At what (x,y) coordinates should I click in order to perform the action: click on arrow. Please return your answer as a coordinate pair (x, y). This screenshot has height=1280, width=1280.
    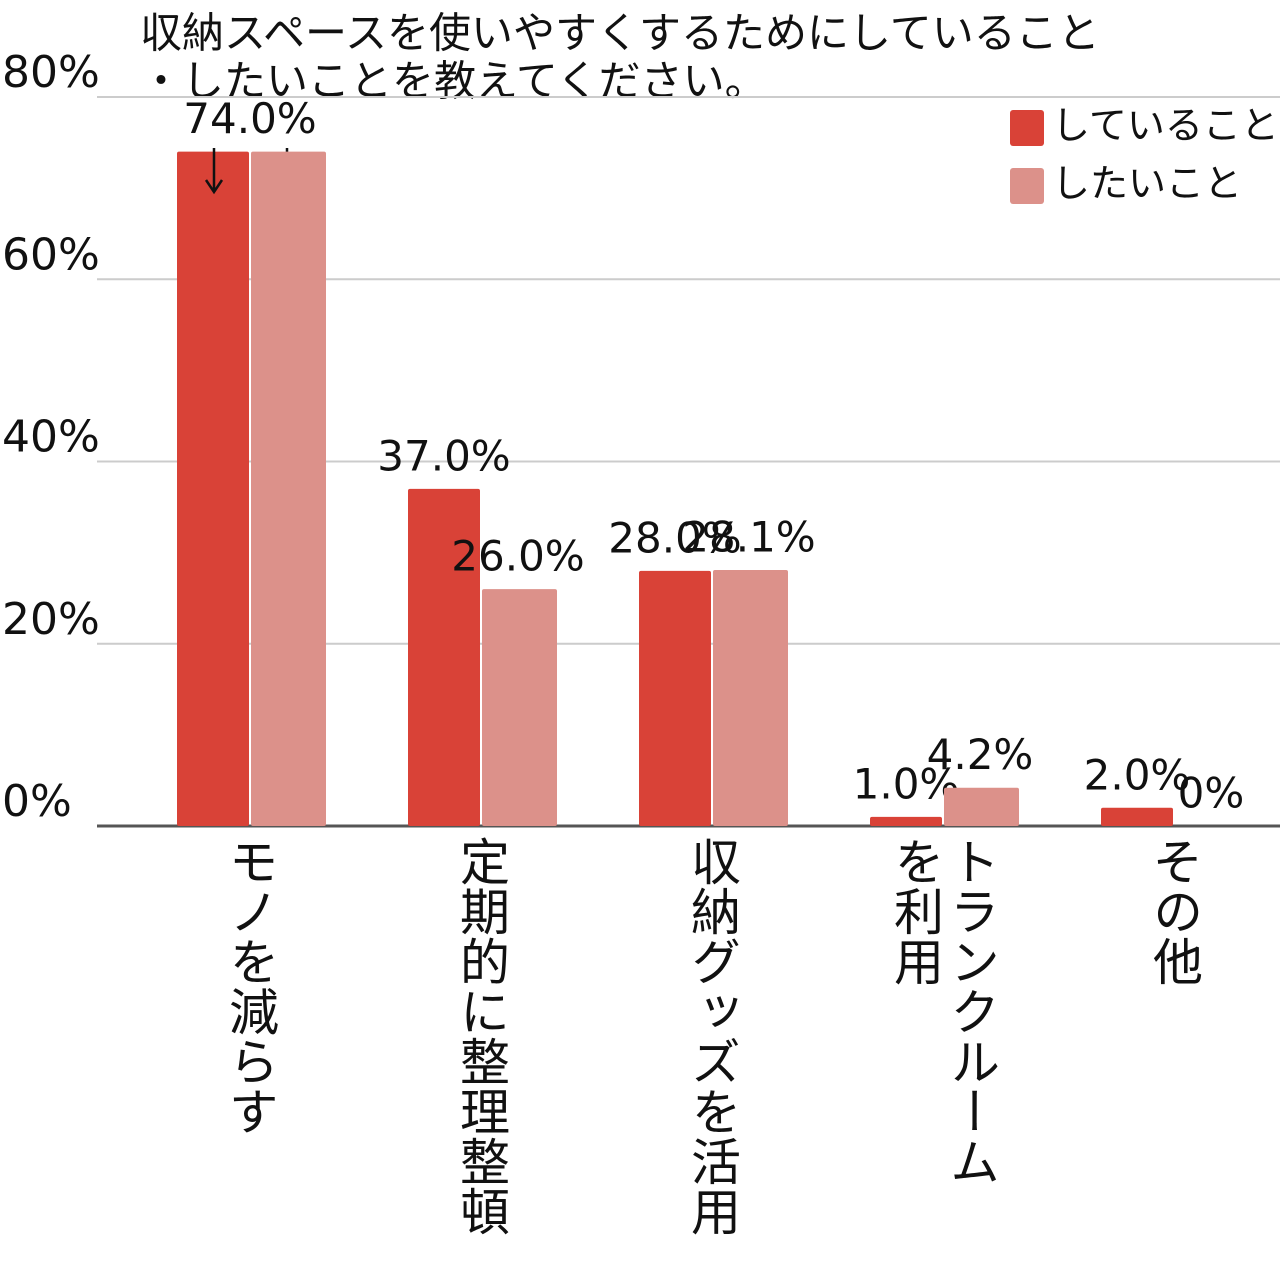
    Looking at the image, I should click on (214, 171).